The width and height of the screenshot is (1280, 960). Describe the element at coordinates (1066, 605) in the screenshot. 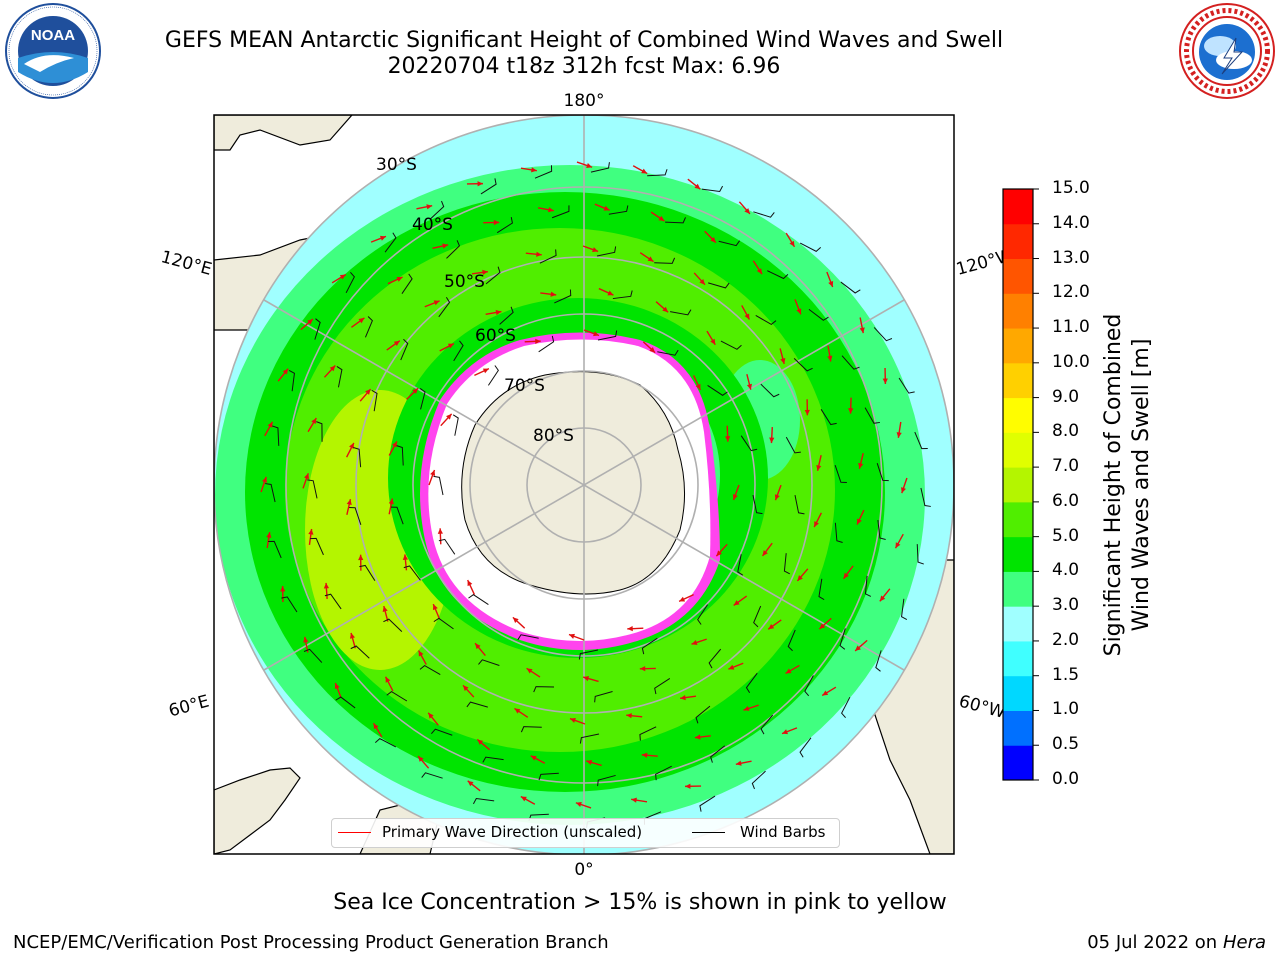

I see `colorbar-tick-label: 3.0` at that location.